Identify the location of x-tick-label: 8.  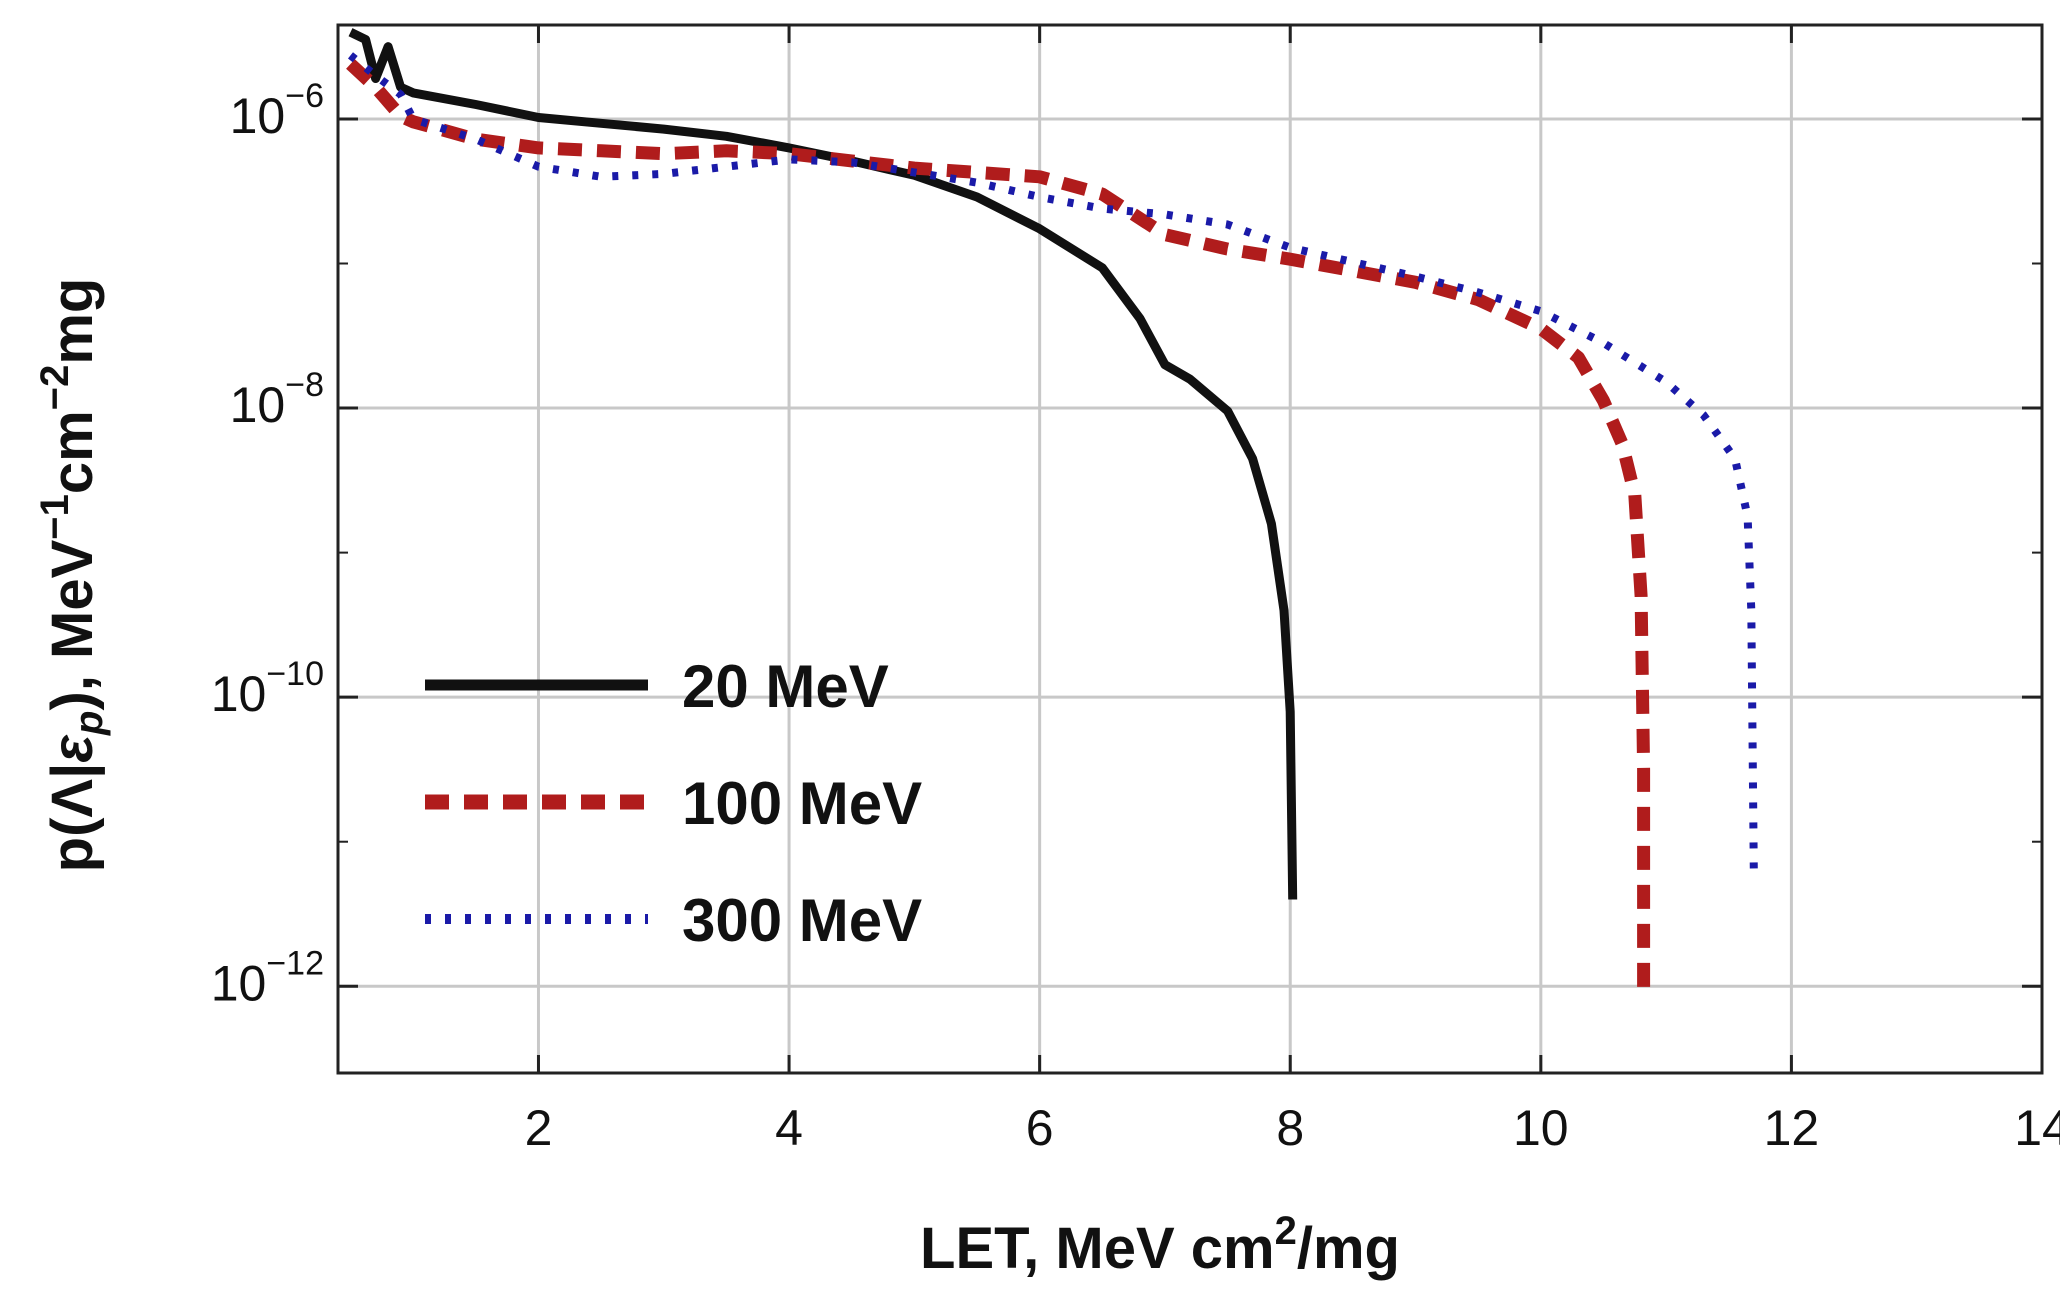
(1290, 1128).